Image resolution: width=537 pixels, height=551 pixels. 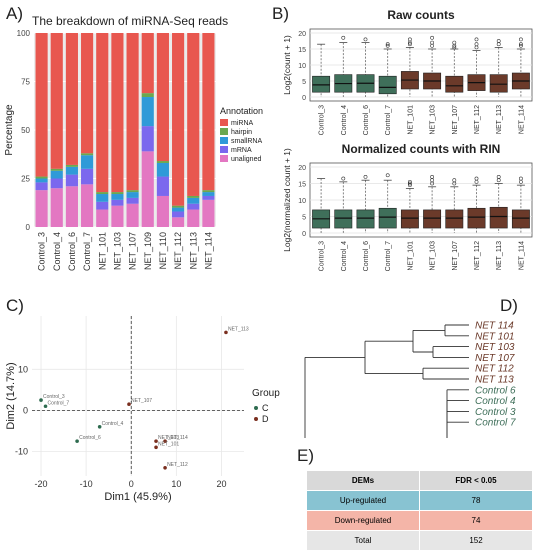 I want to click on y-axis-label: Log2(count + 1), so click(x=287, y=65).